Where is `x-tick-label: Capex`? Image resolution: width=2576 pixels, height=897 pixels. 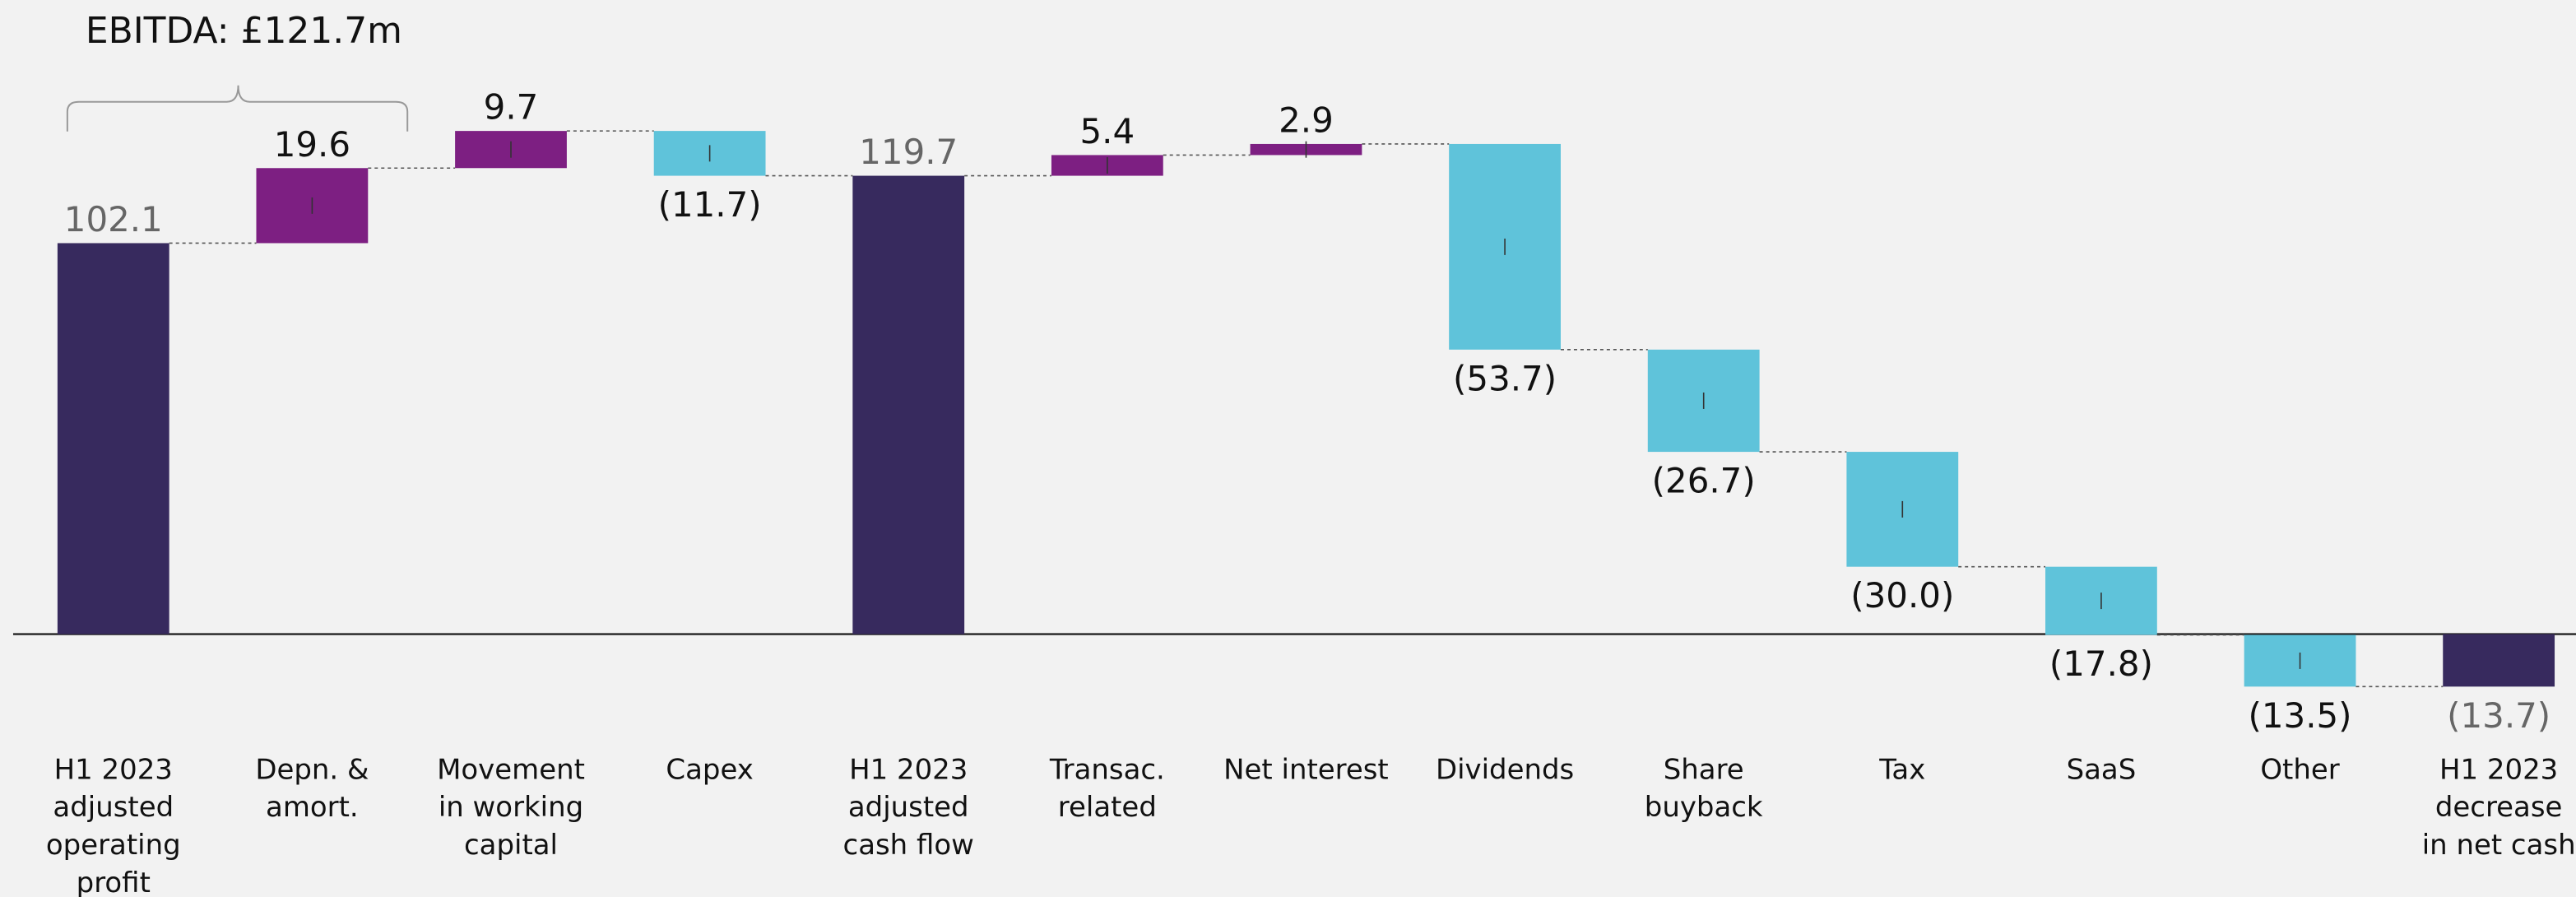 x-tick-label: Capex is located at coordinates (710, 769).